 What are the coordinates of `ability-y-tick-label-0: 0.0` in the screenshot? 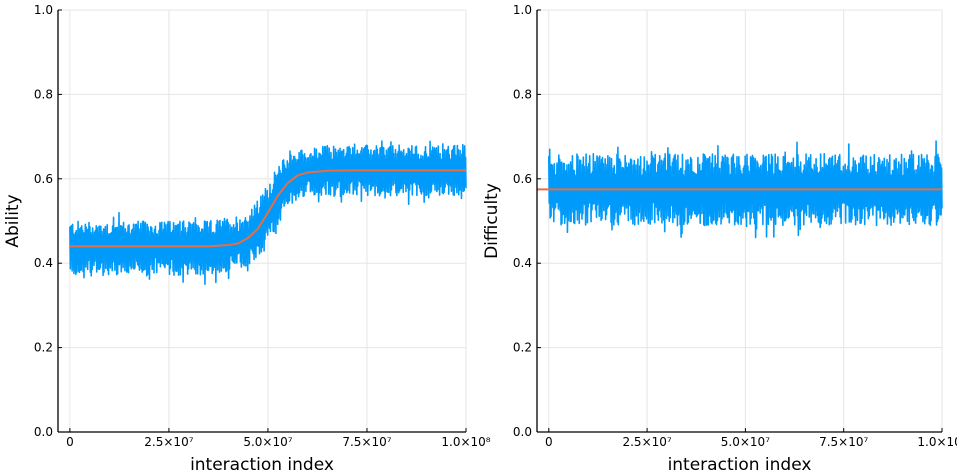 It's located at (43, 432).